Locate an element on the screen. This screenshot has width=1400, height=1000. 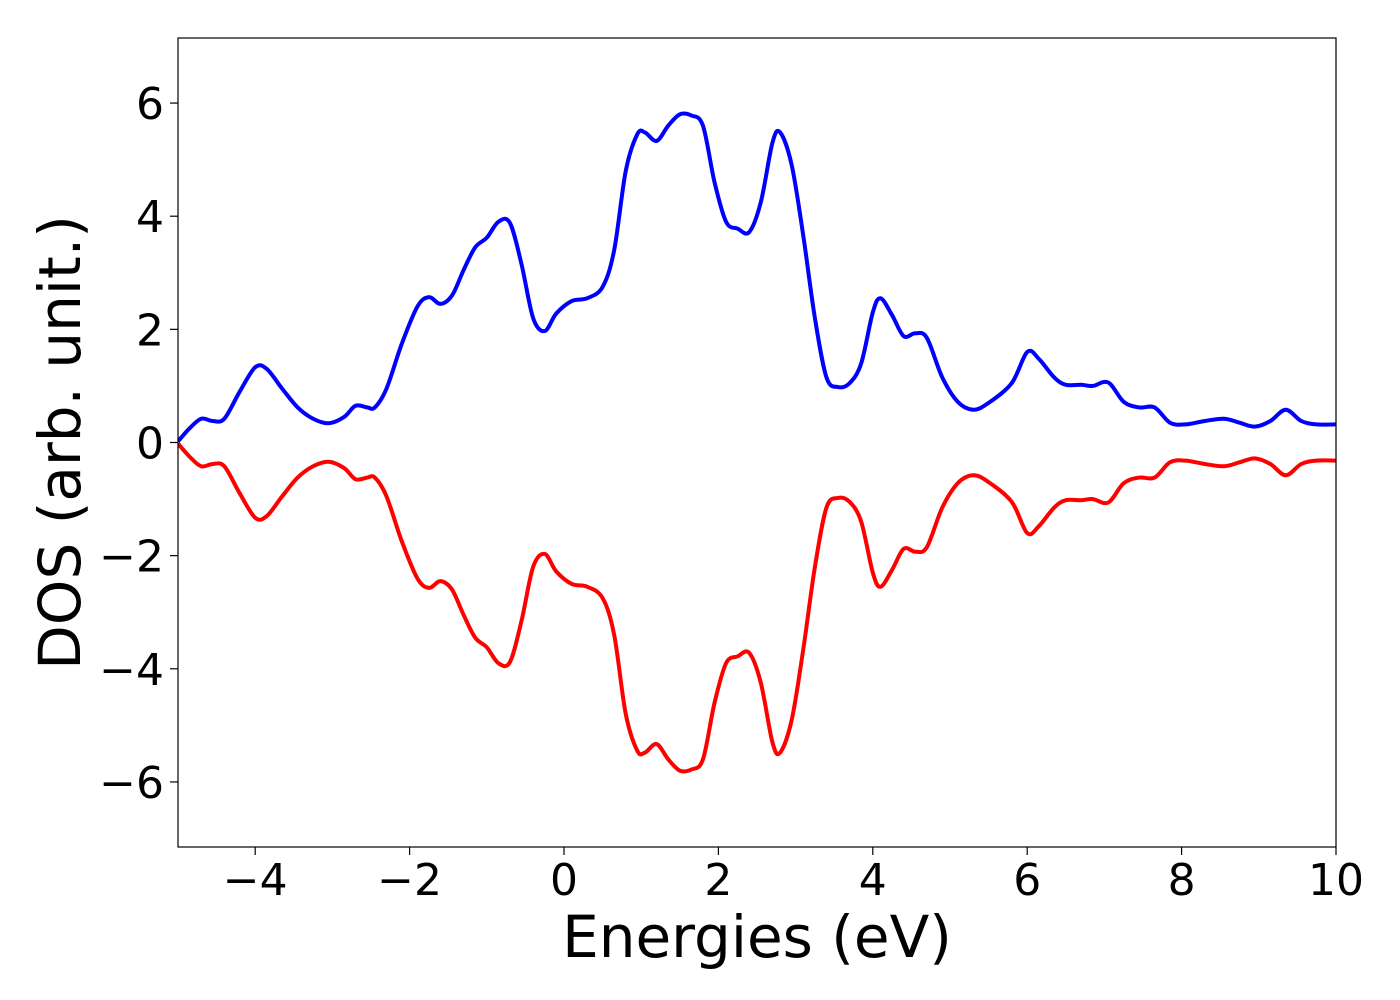
x-axis-title: Energies (eV) is located at coordinates (757, 937).